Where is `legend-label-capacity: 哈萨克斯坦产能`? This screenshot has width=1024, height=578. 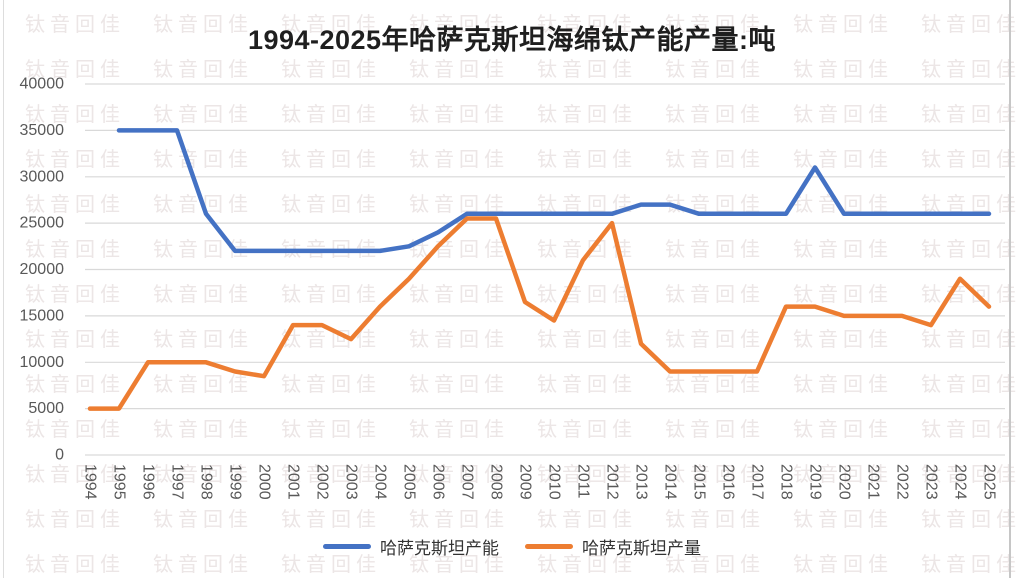 legend-label-capacity: 哈萨克斯坦产能 is located at coordinates (439, 548).